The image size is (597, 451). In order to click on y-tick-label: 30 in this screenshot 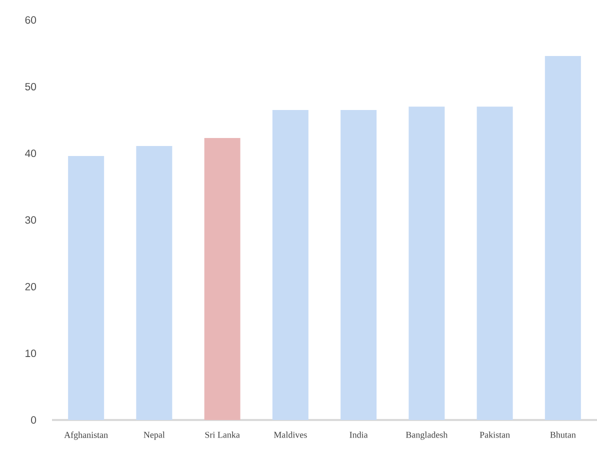, I will do `click(30, 220)`.